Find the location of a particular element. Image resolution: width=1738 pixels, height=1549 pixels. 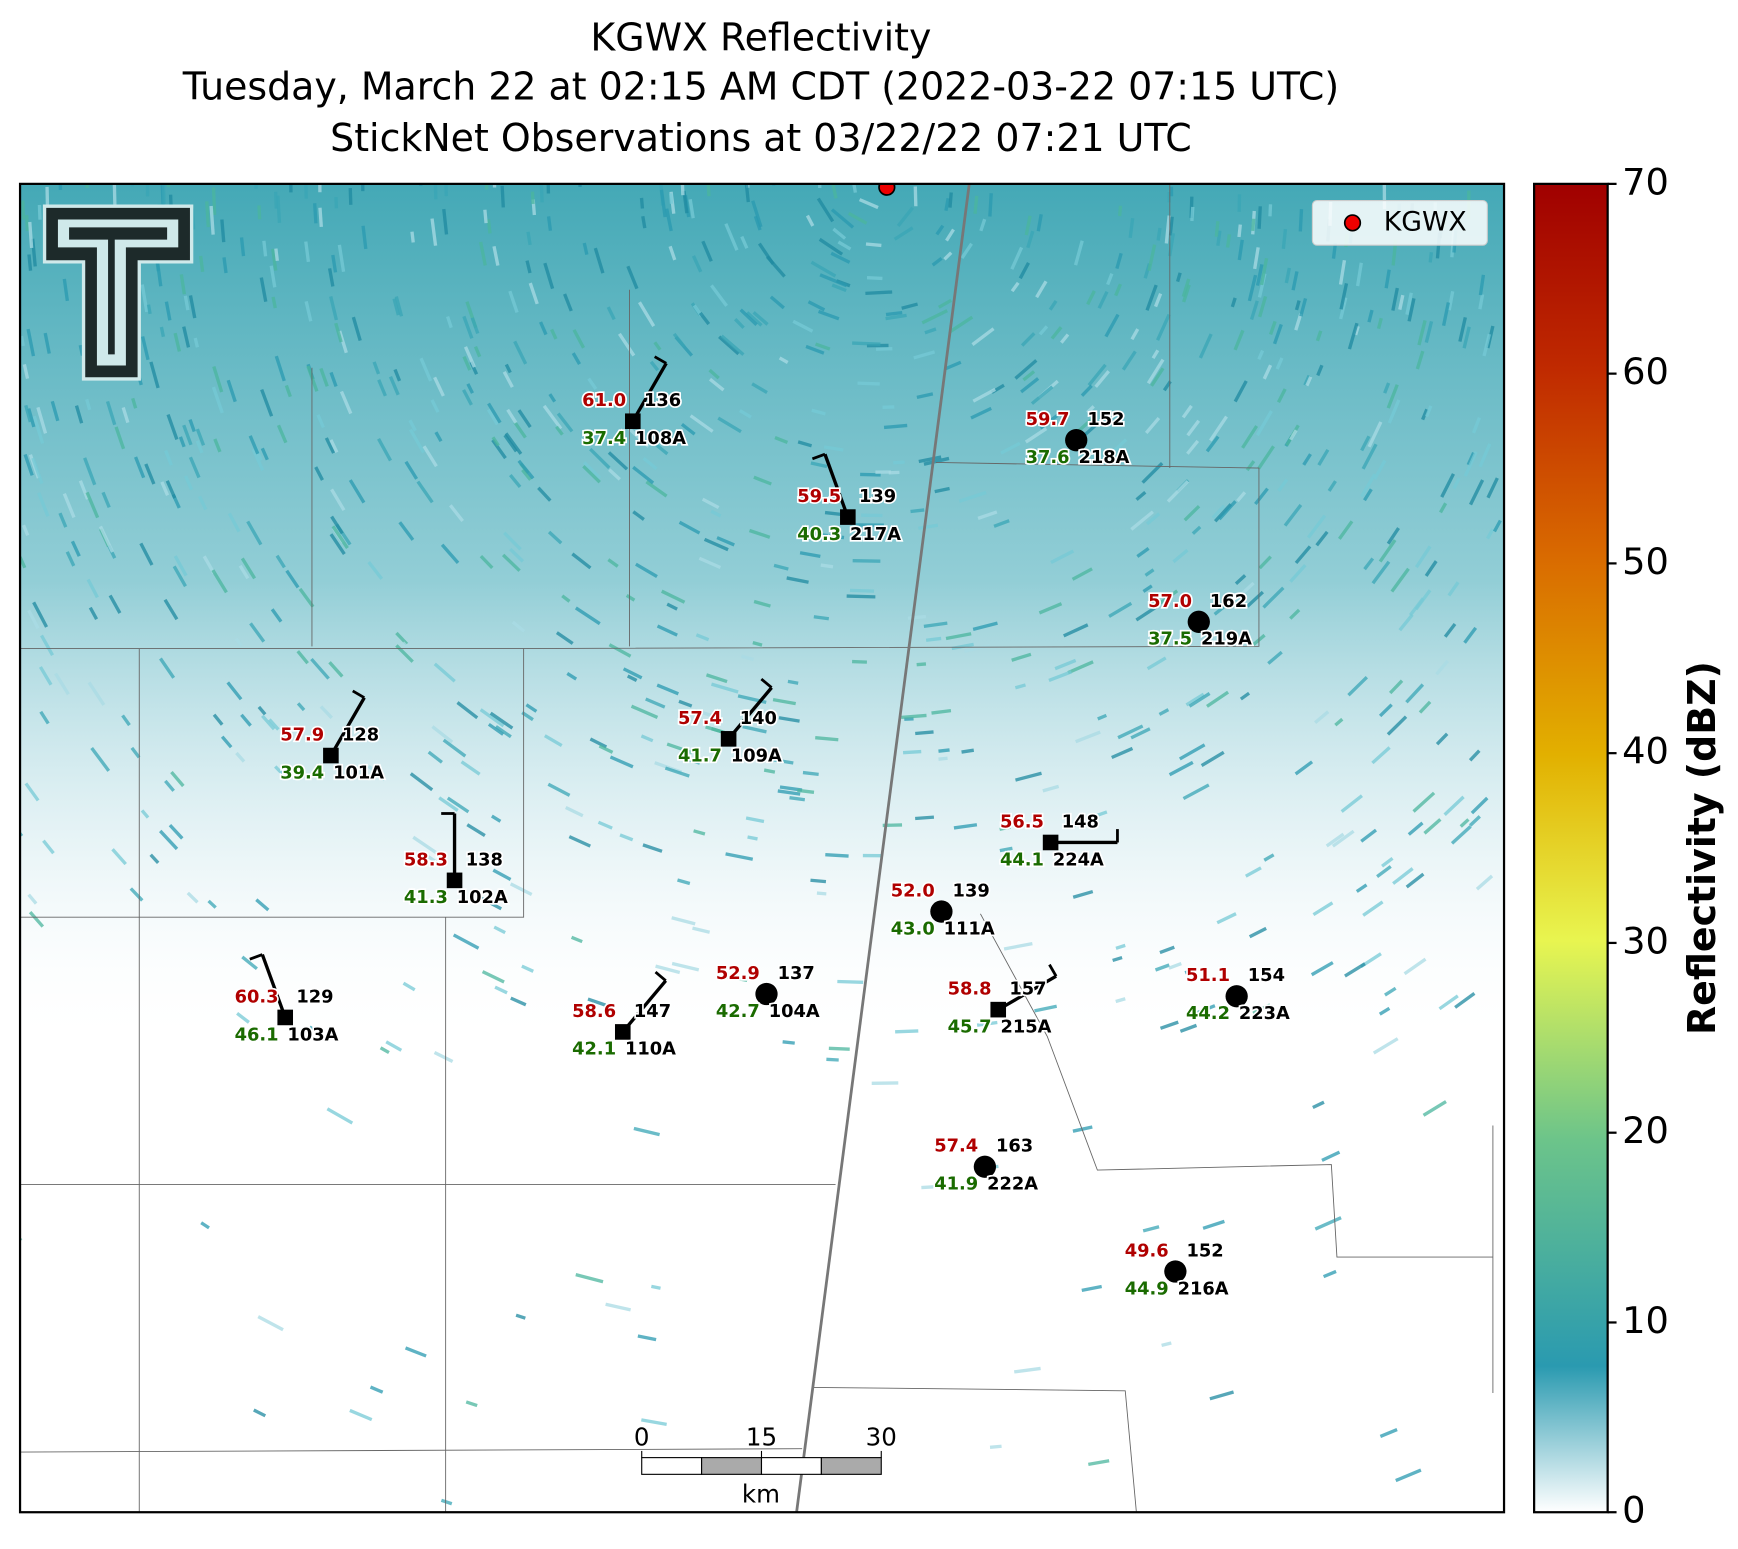

scale-tick-label: 0 is located at coordinates (642, 1437).